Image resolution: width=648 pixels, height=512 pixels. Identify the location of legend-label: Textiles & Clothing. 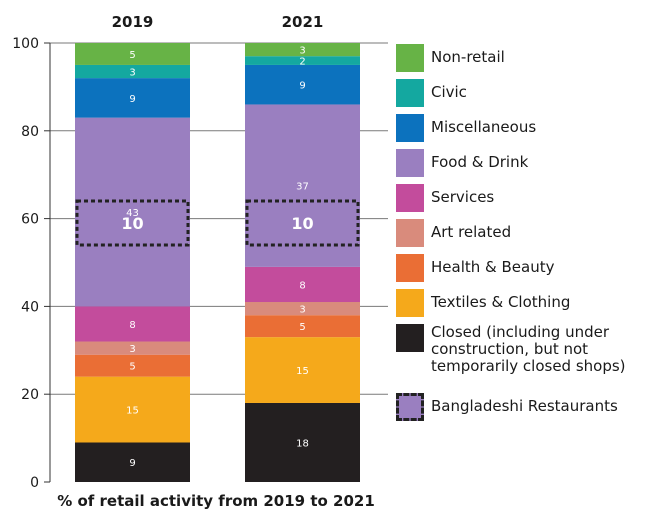
(501, 302).